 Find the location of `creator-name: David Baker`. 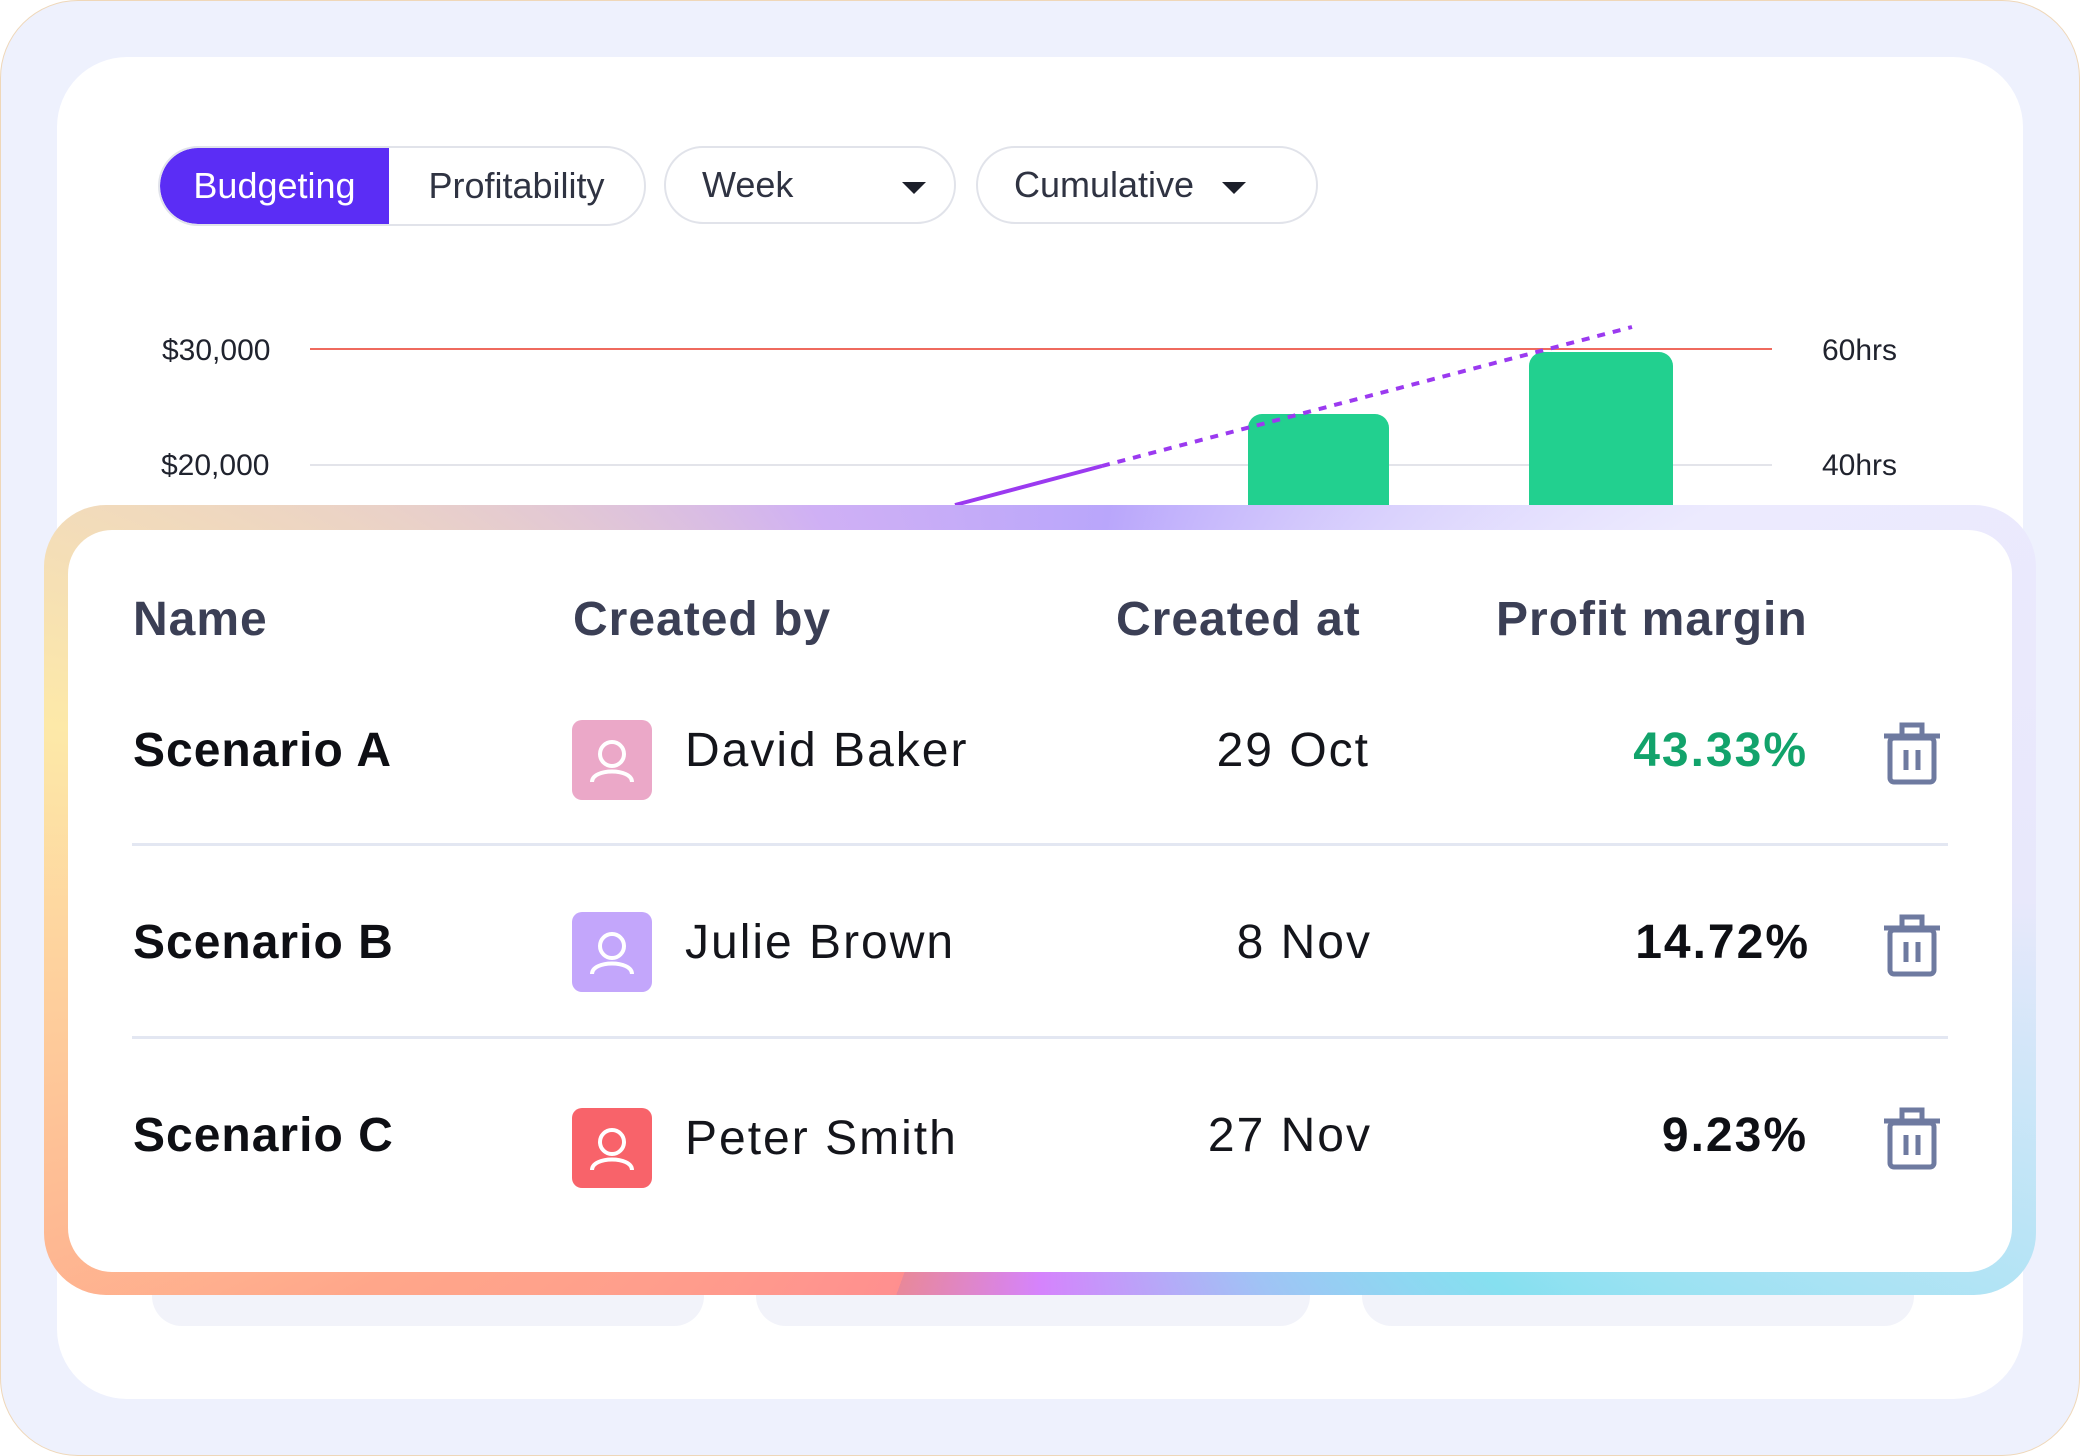

creator-name: David Baker is located at coordinates (827, 750).